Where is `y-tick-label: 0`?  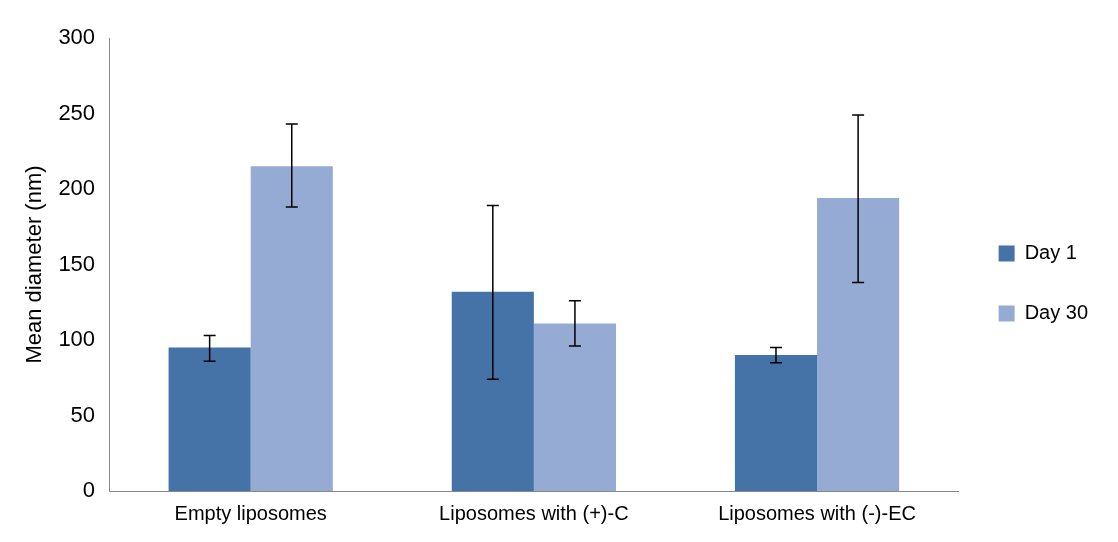 y-tick-label: 0 is located at coordinates (89, 490).